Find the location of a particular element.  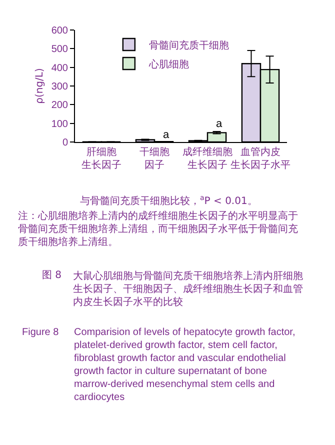

text: 大鼠心肌细胞与骨髓间充质干细胞培养上清内肝细胞生长因子、干细胞因子、成纤维细胞生长因子和血管内皮生长因子水平的比较 is located at coordinates (188, 289).